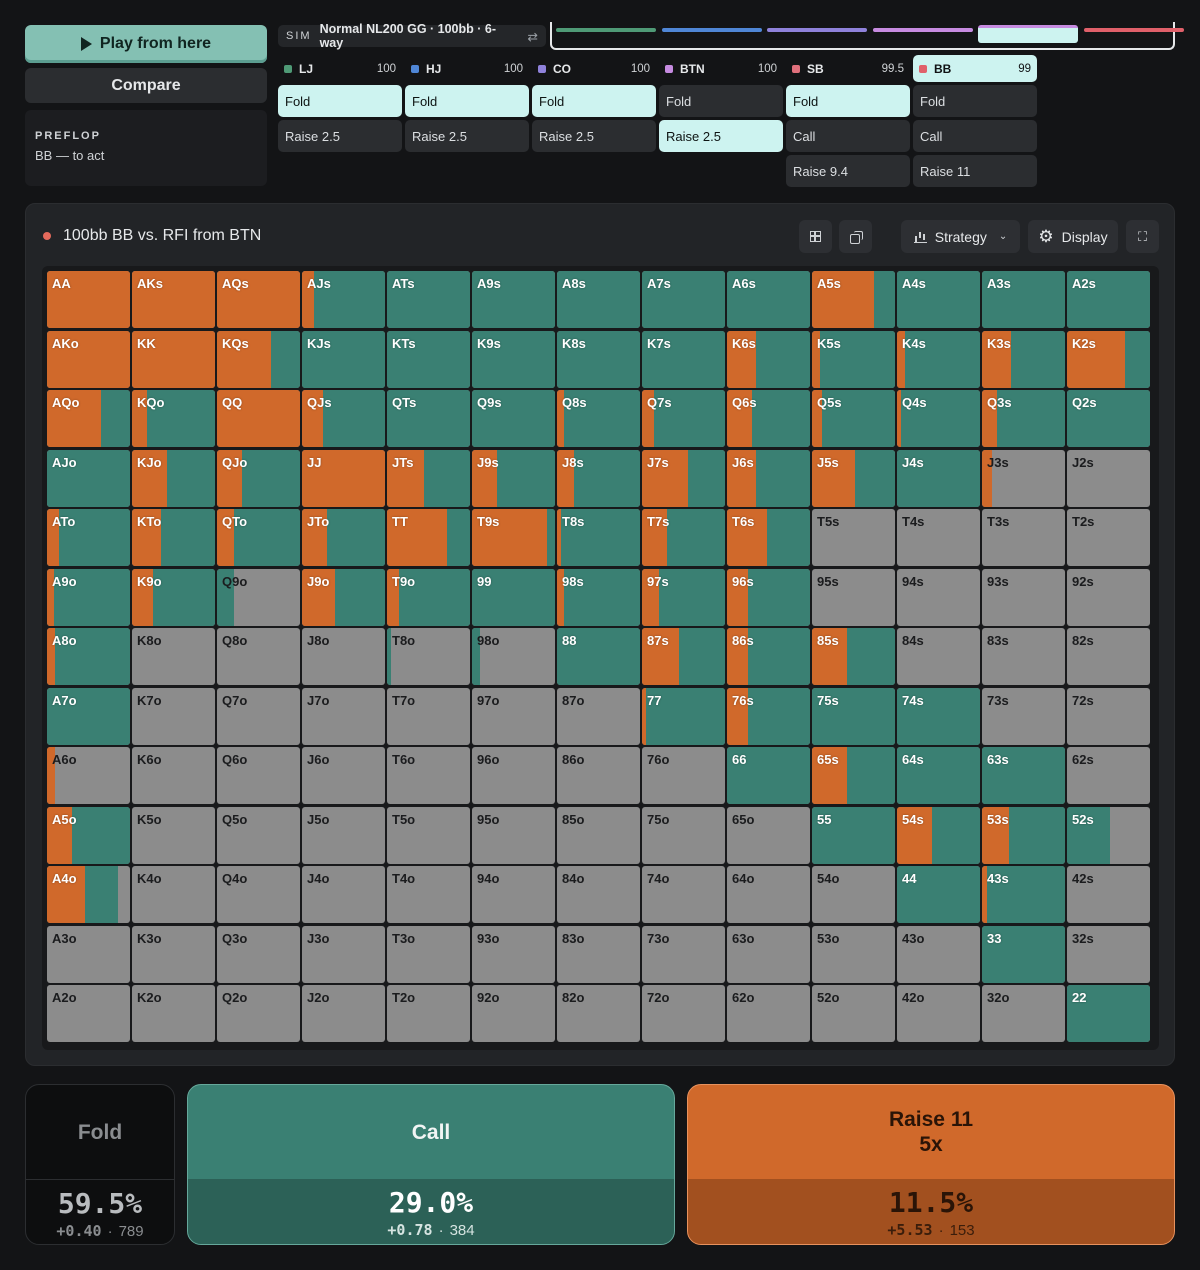  What do you see at coordinates (88, 597) in the screenshot?
I see `hand-cell-a9o: A9o` at bounding box center [88, 597].